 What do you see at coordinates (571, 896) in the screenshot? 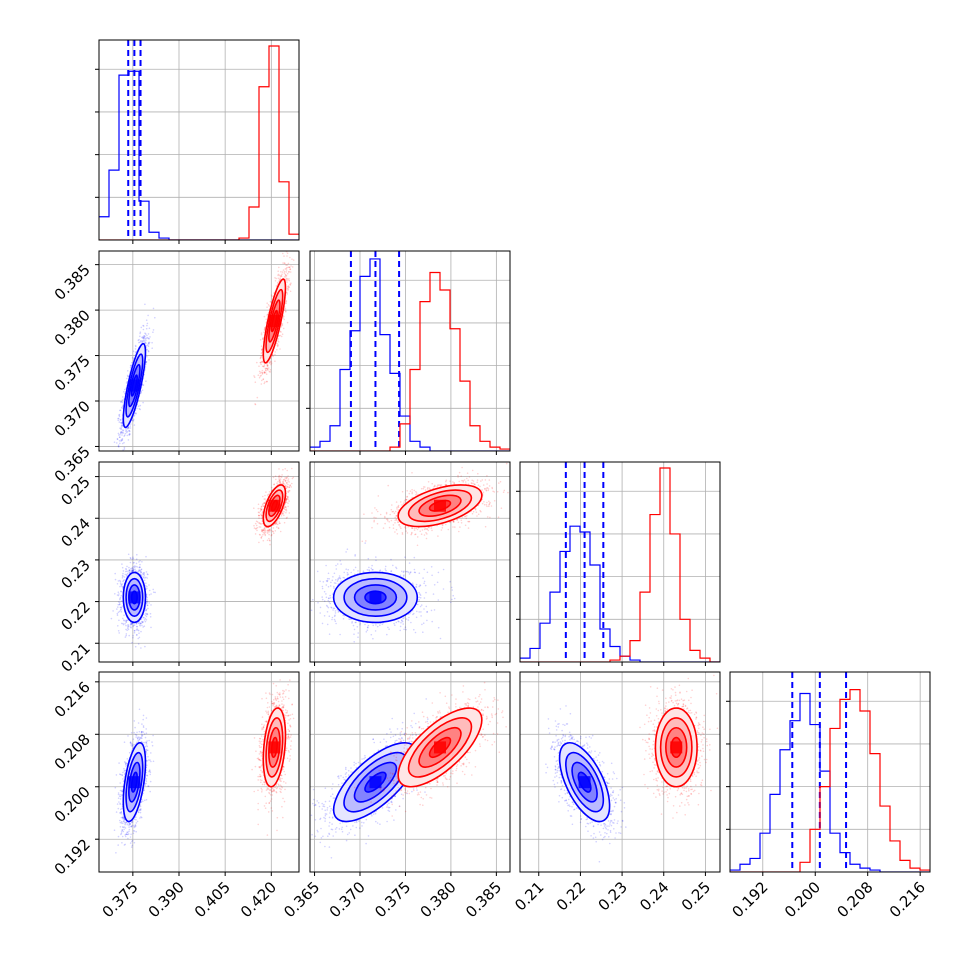
I see `x-tick-label: 0.22` at bounding box center [571, 896].